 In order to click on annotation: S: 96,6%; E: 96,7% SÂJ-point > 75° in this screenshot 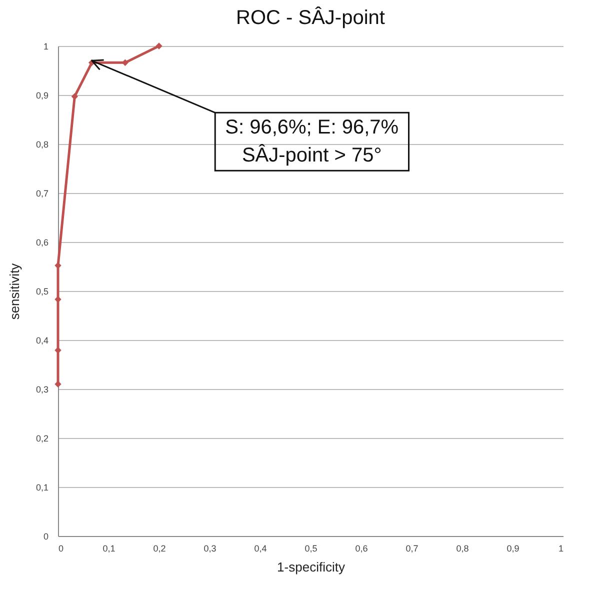, I will do `click(312, 141)`.